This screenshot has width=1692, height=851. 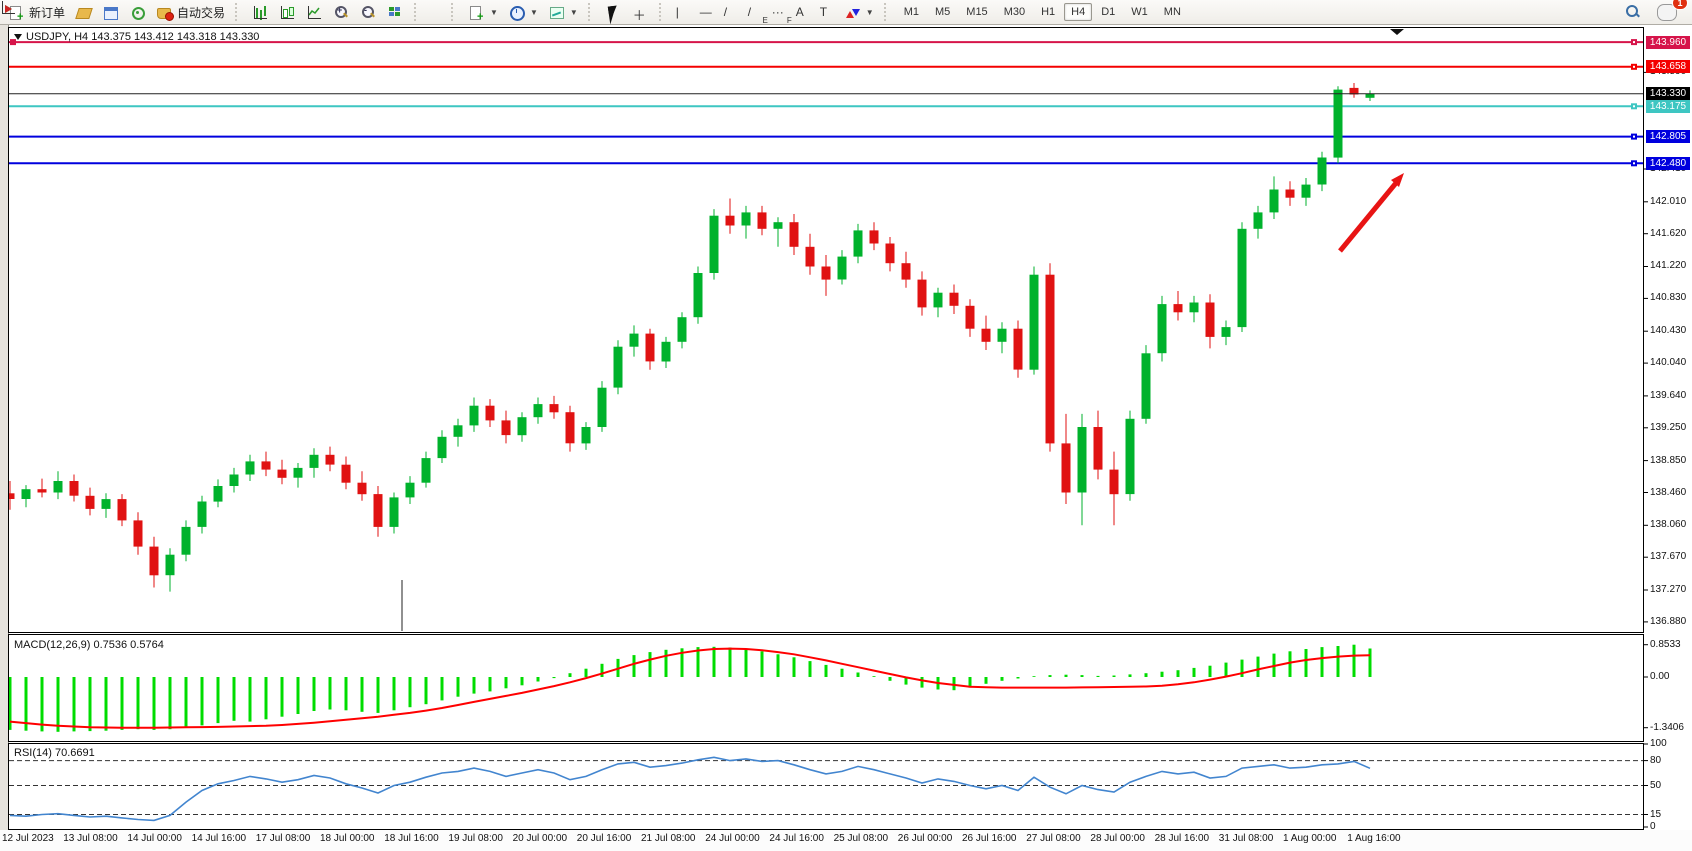 I want to click on fibonacci-tool: ··· F, so click(x=779, y=13).